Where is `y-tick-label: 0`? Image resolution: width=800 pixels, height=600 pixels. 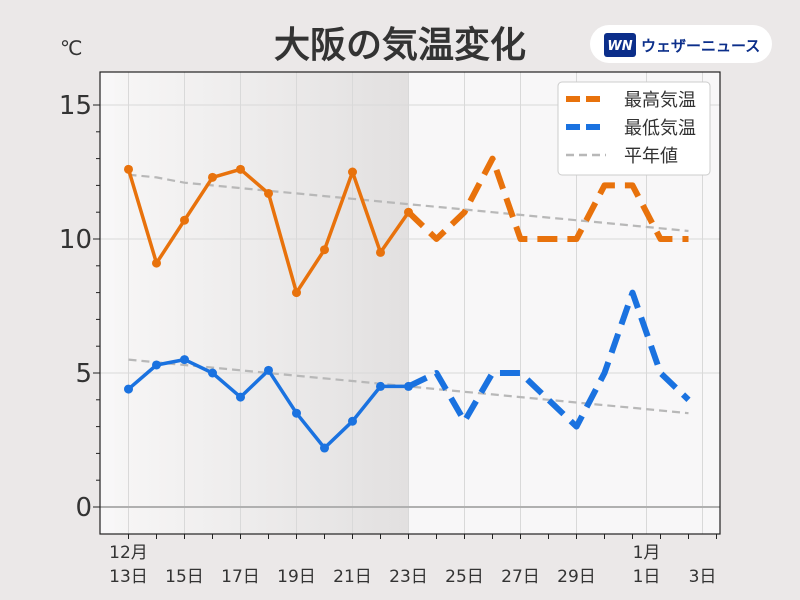
y-tick-label: 0 is located at coordinates (83, 508).